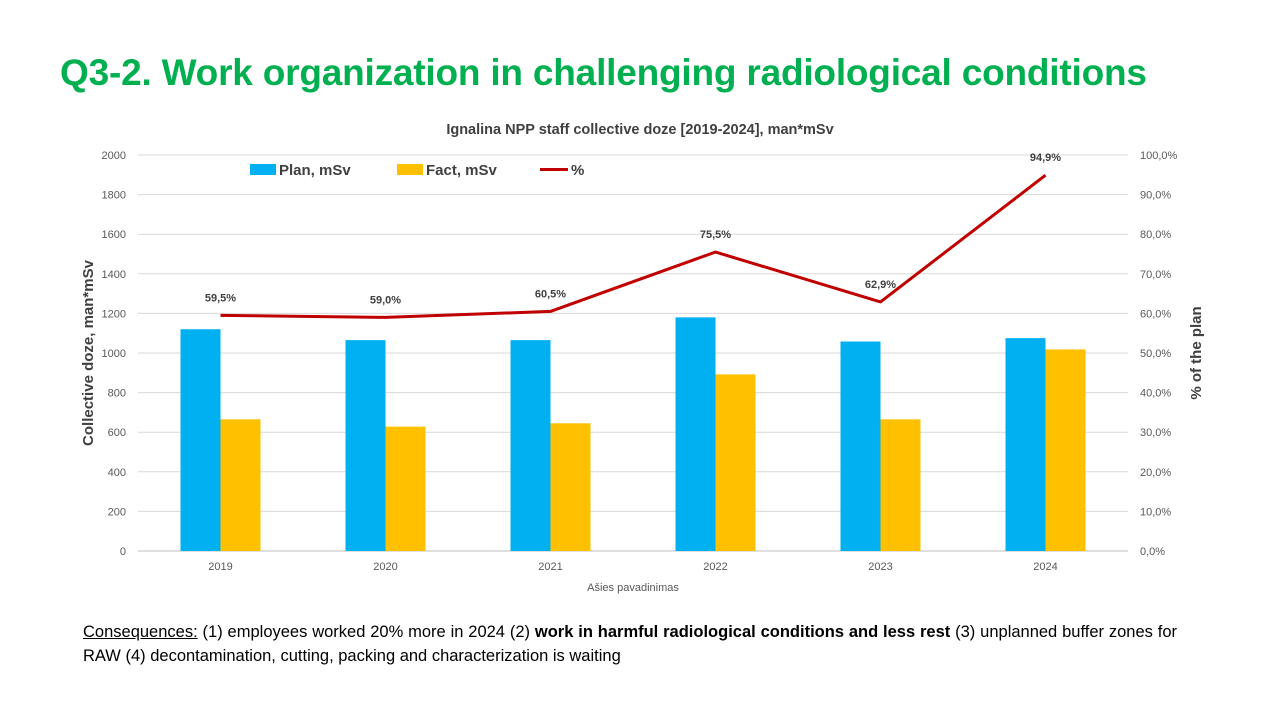 This screenshot has height=720, width=1280. What do you see at coordinates (633, 246) in the screenshot?
I see `percent-line` at bounding box center [633, 246].